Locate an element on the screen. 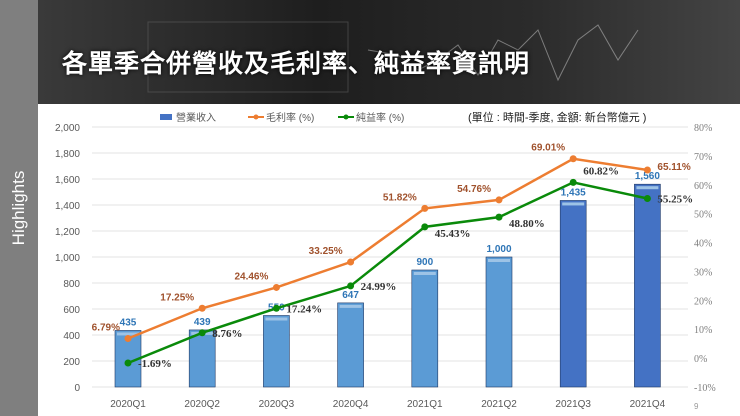 The height and width of the screenshot is (416, 740). margin-data-label: 69.01% is located at coordinates (548, 148).